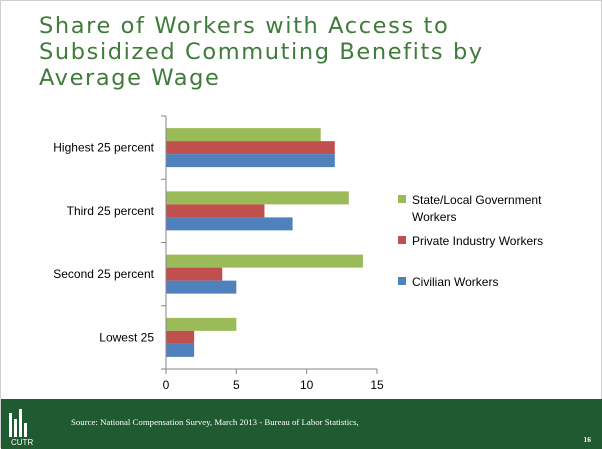  What do you see at coordinates (103, 148) in the screenshot?
I see `category-label: Highest 25 percent` at bounding box center [103, 148].